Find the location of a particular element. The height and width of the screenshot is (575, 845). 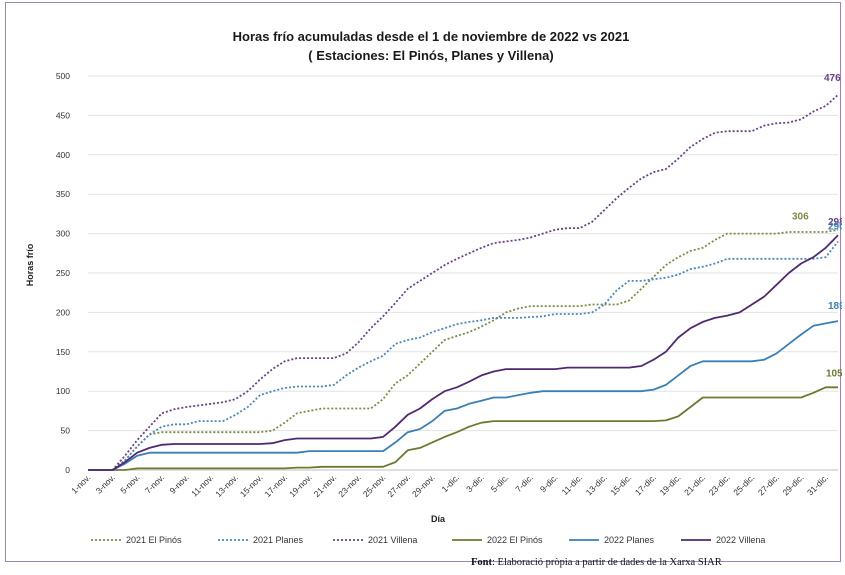

x-tick-label: 23-nov. is located at coordinates (349, 485).